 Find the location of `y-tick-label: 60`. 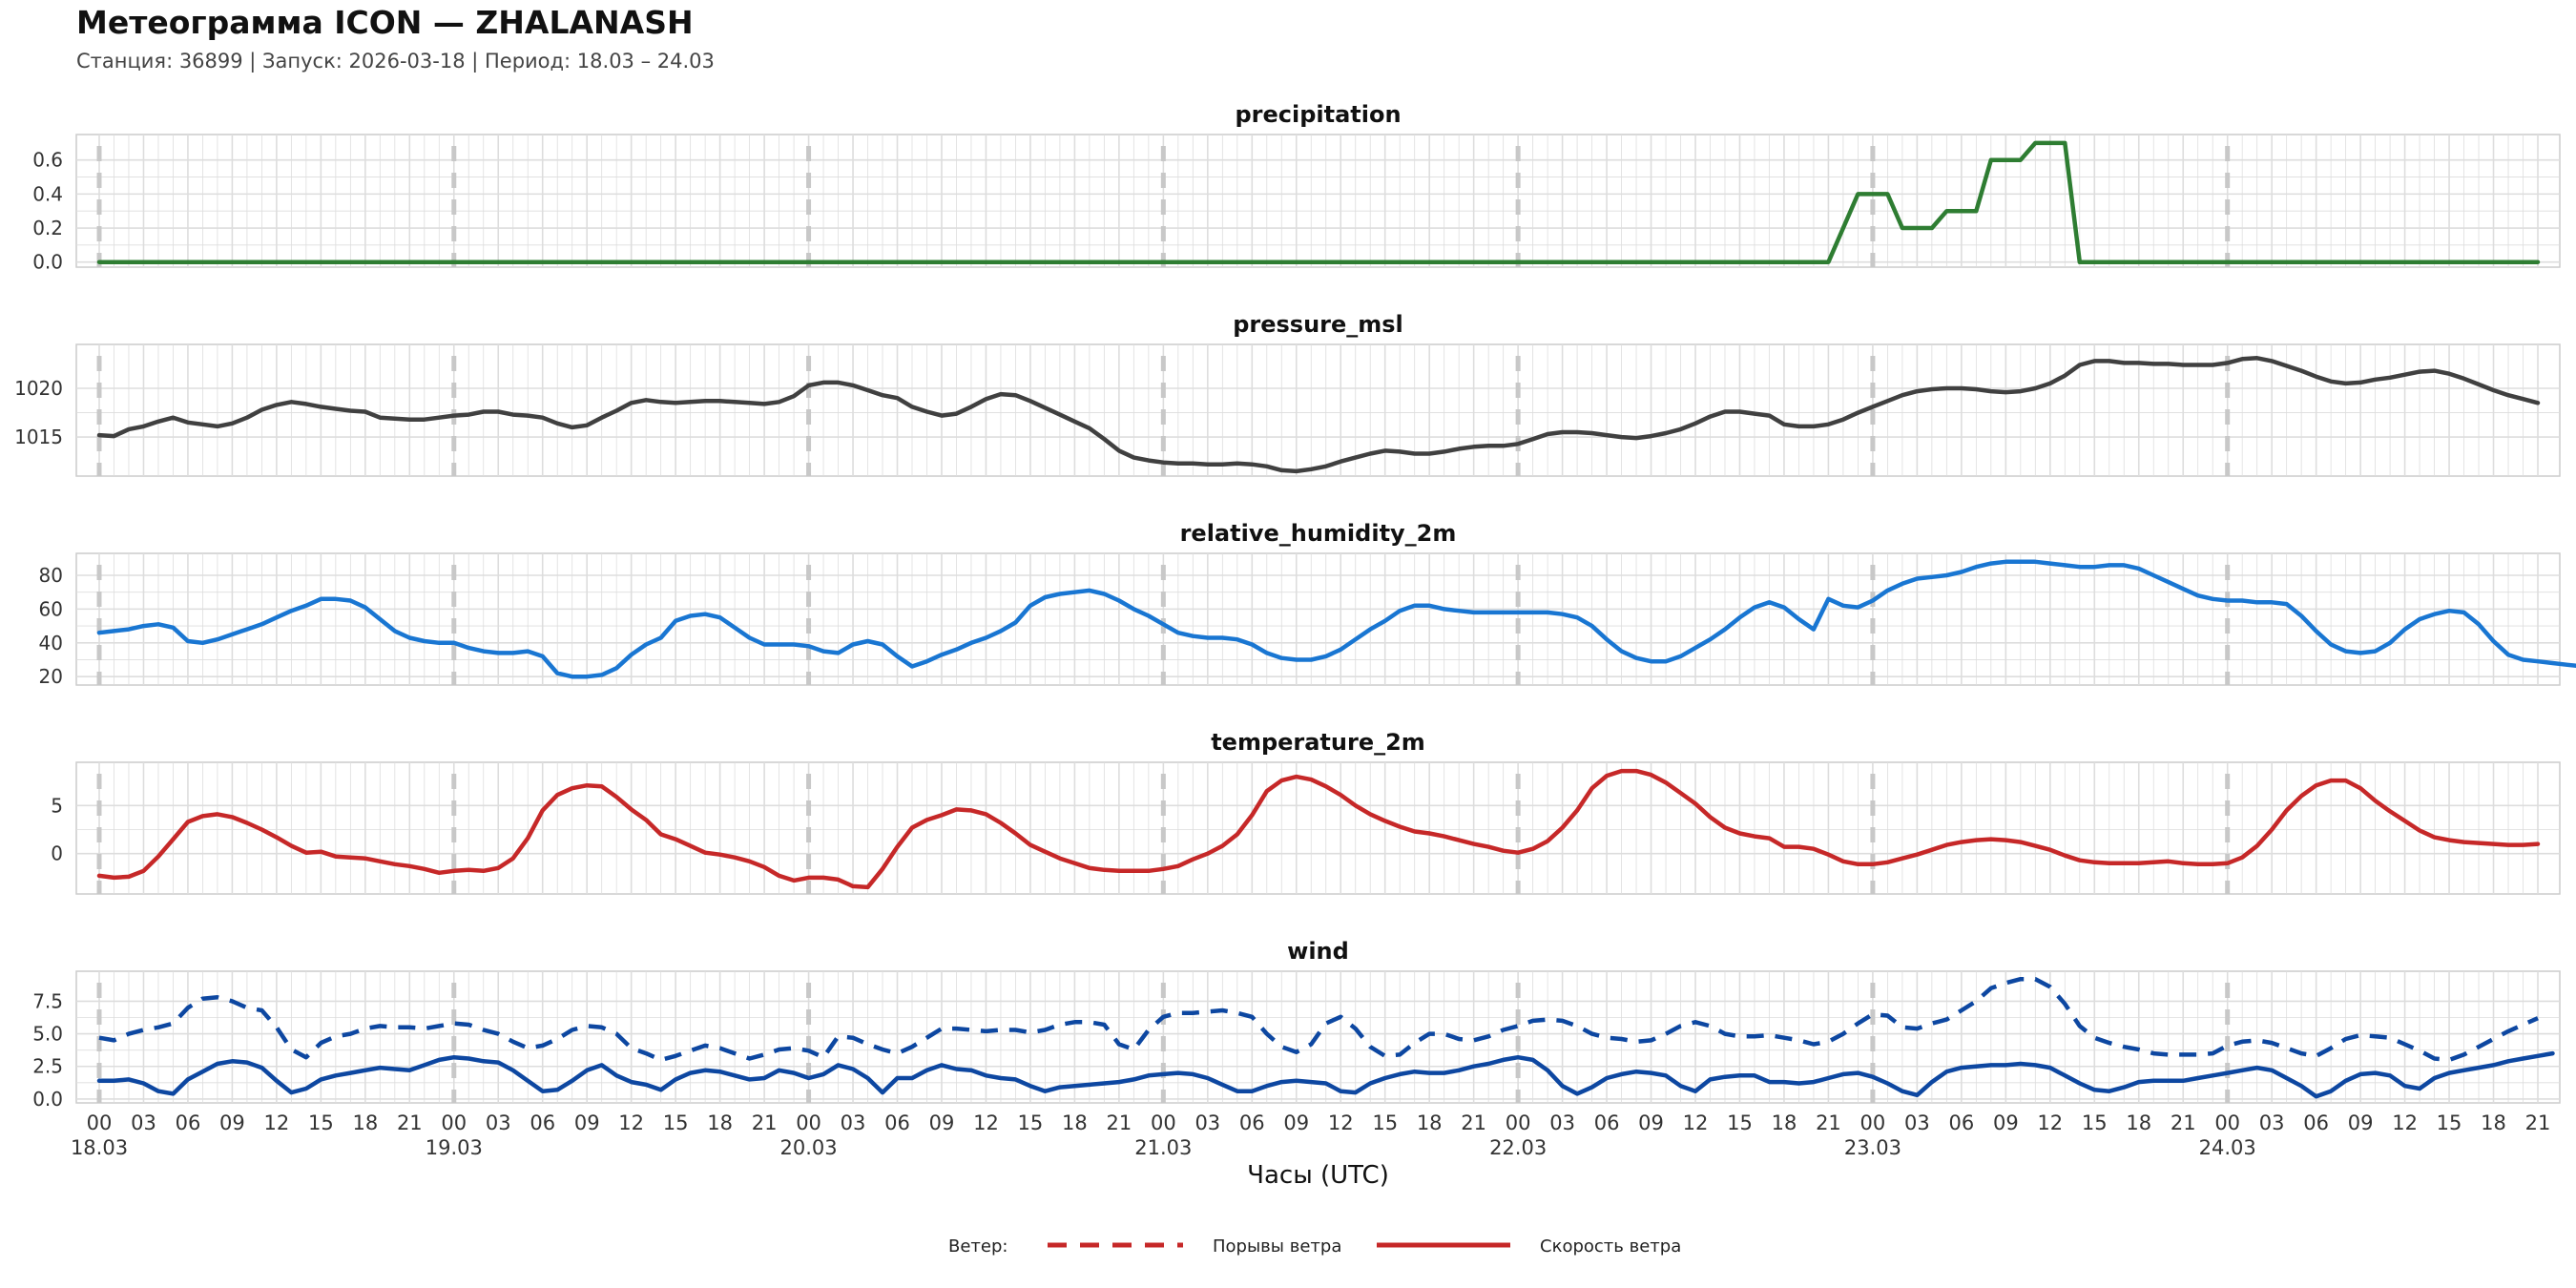

y-tick-label: 60 is located at coordinates (51, 608).